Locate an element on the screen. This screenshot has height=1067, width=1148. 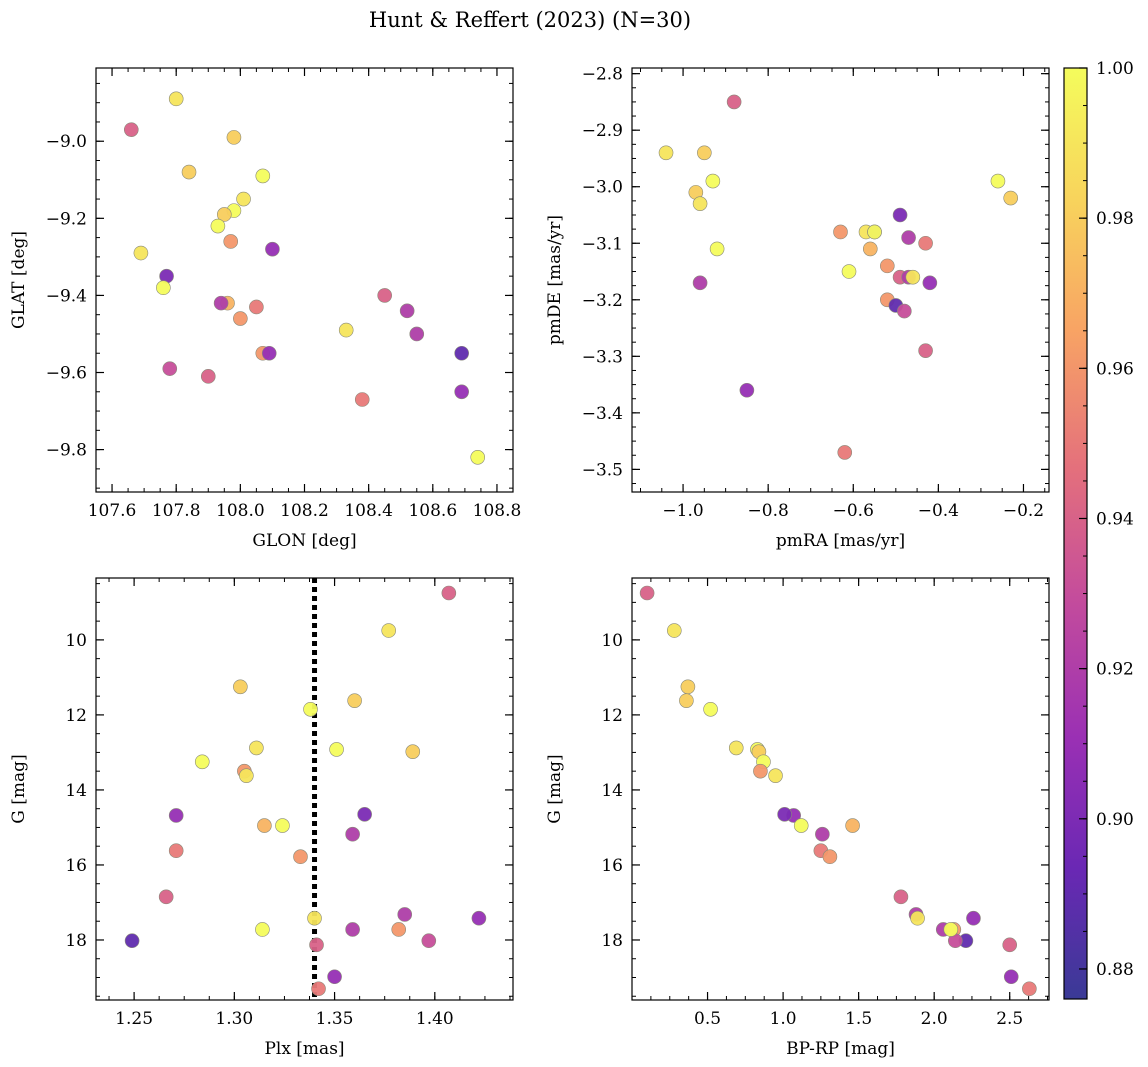
colorbar-tick-label: 0.92 is located at coordinates (1115, 670).